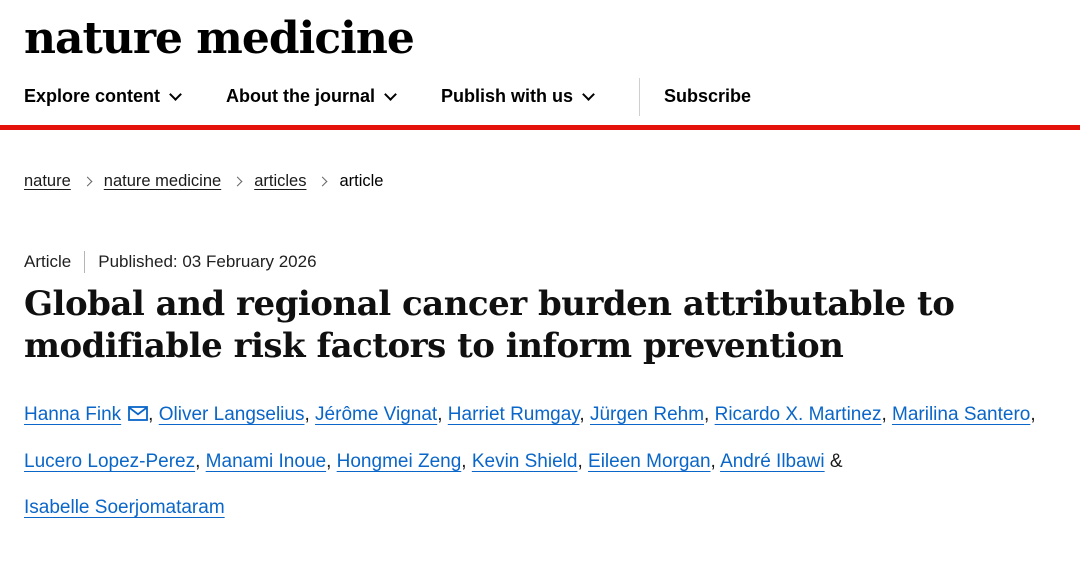 This screenshot has width=1080, height=562. What do you see at coordinates (266, 462) in the screenshot?
I see `author-link: Manami Inoue` at bounding box center [266, 462].